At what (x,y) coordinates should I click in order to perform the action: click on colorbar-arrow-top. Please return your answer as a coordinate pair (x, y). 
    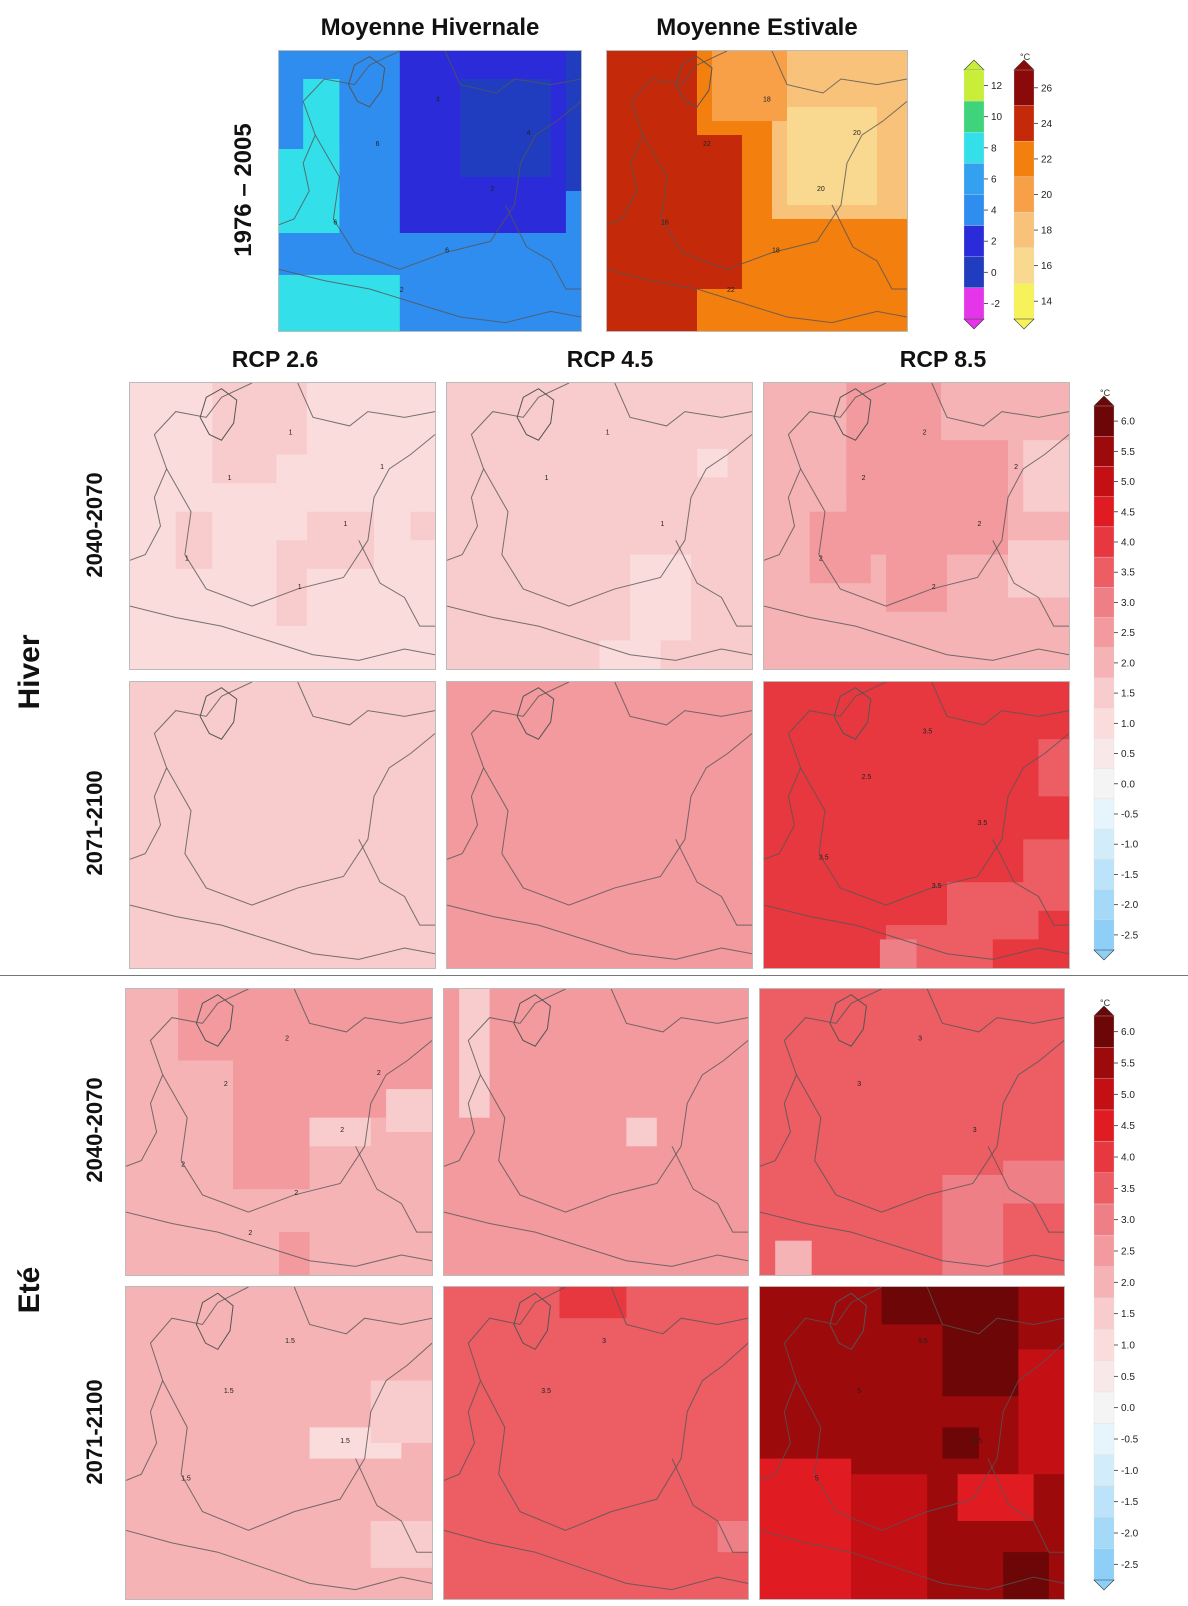
    Looking at the image, I should click on (1104, 401).